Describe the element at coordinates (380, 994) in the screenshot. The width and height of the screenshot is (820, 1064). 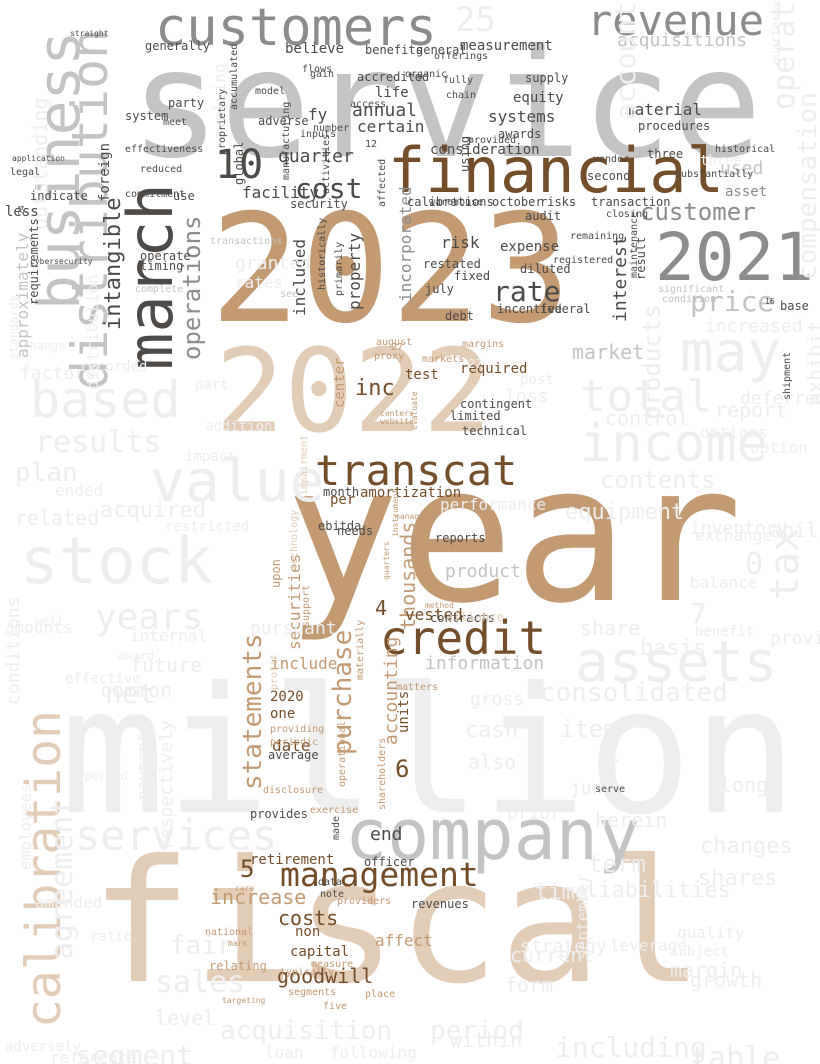
I see `cloud-word: place` at that location.